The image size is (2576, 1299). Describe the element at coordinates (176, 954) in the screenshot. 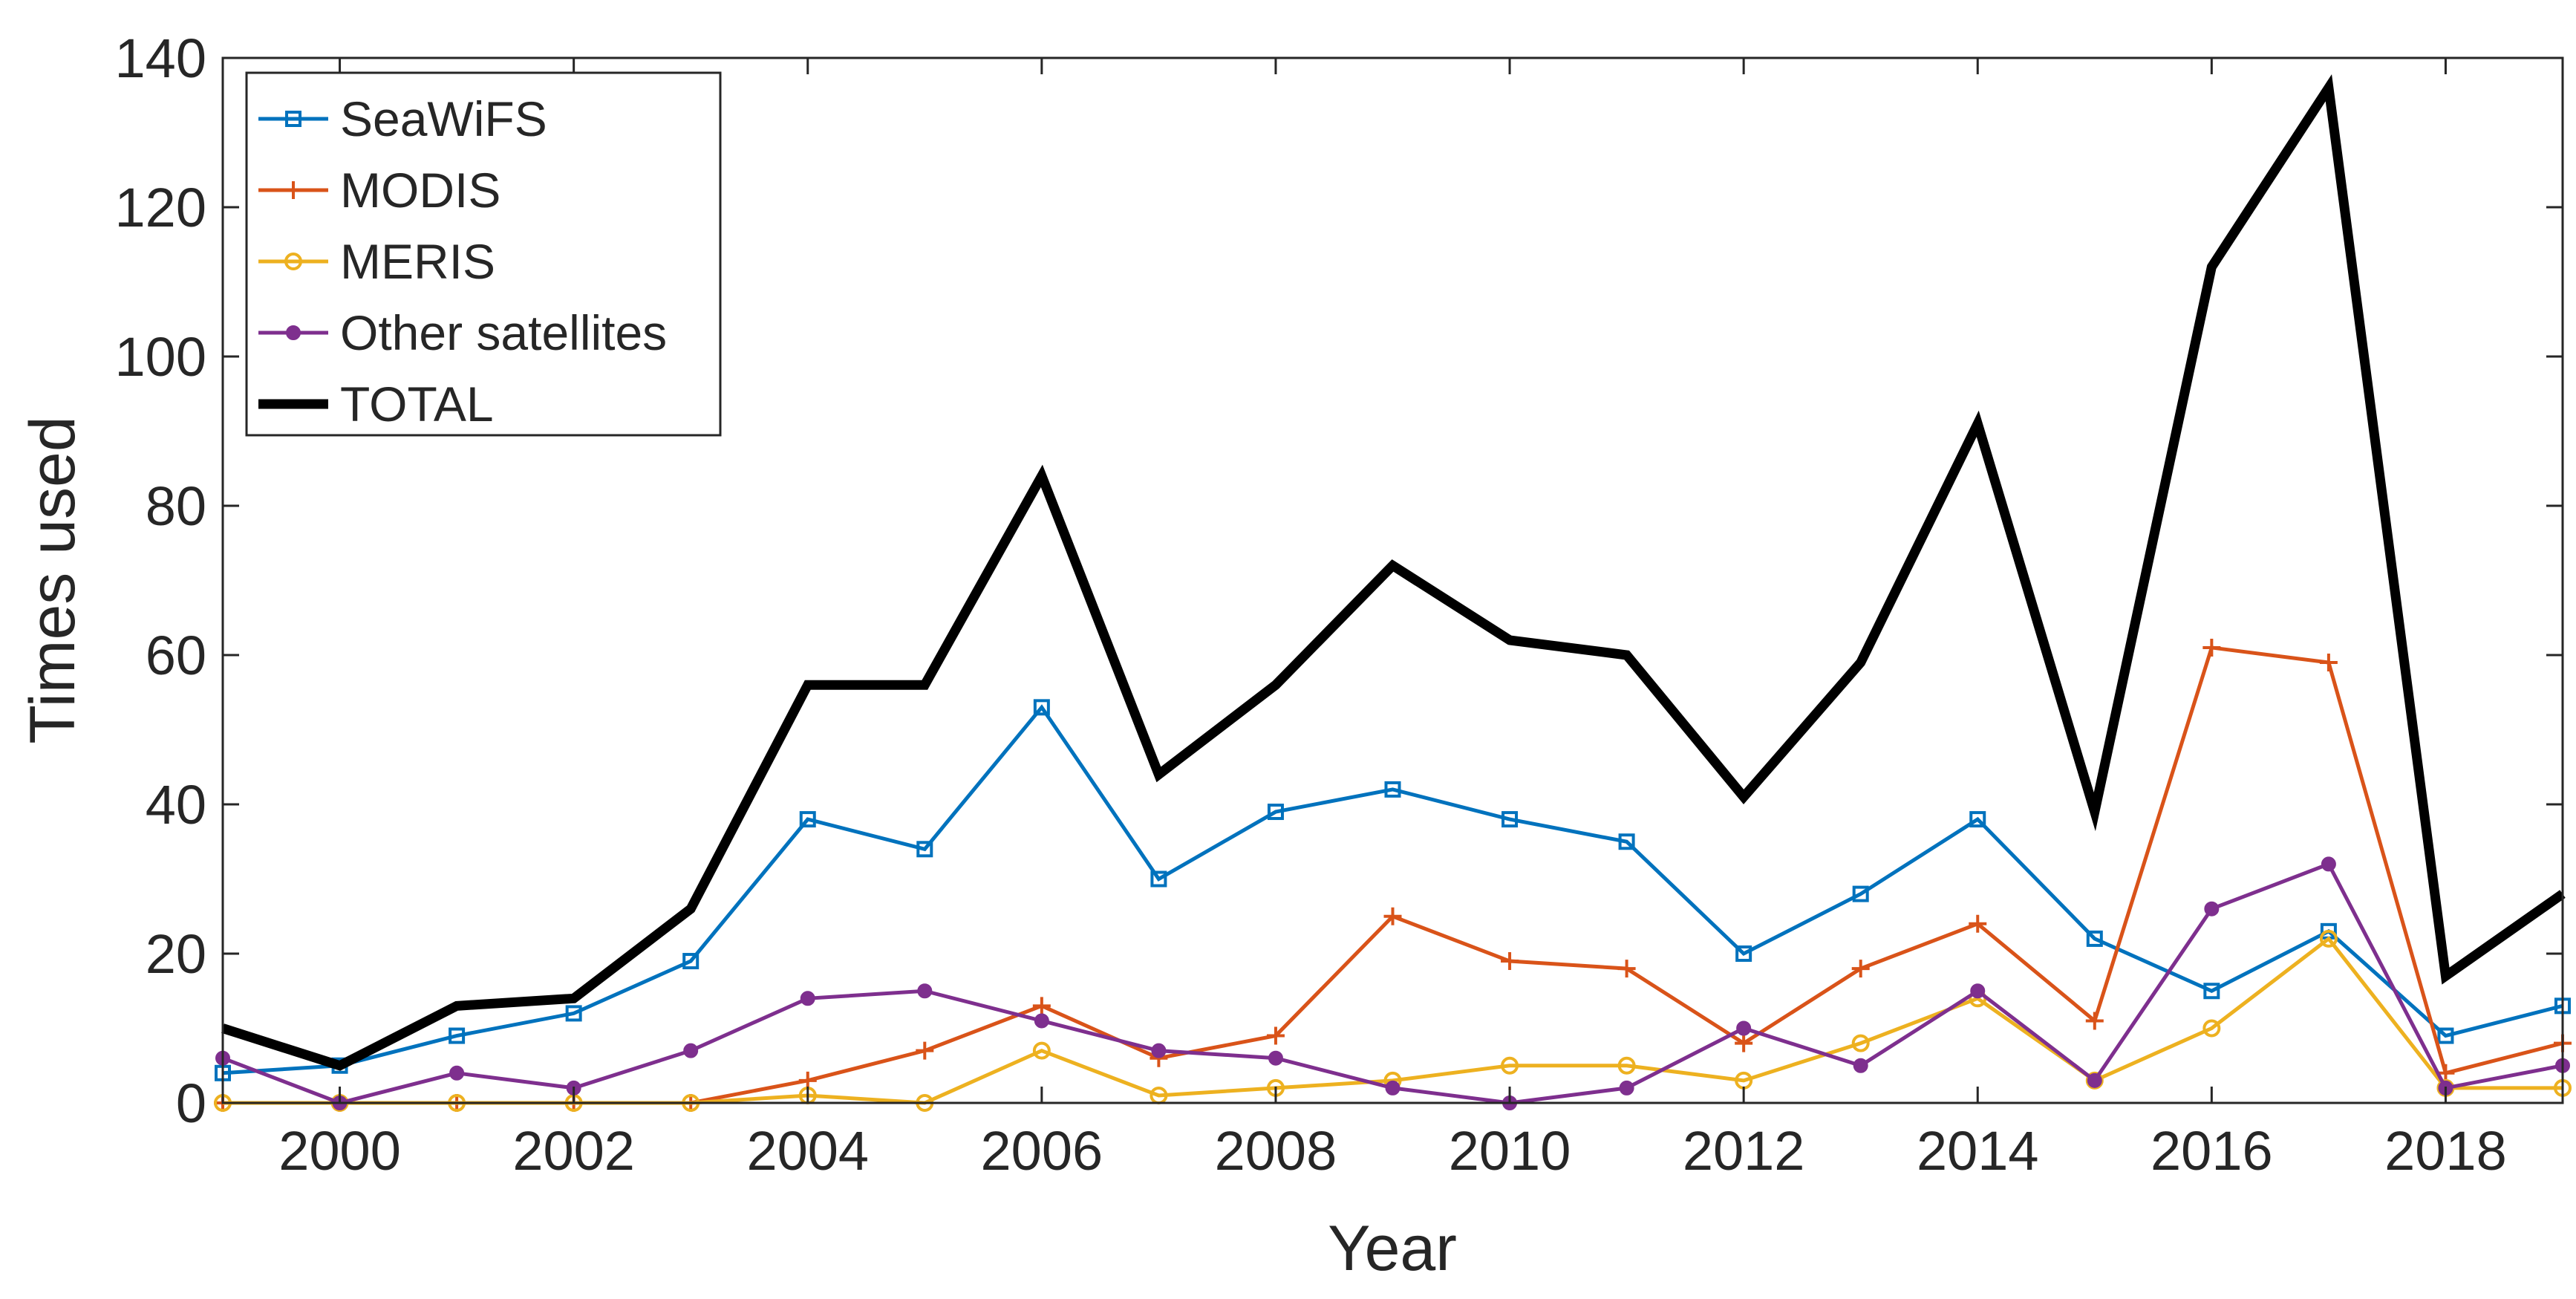

I see `y-tick-label: 20` at that location.